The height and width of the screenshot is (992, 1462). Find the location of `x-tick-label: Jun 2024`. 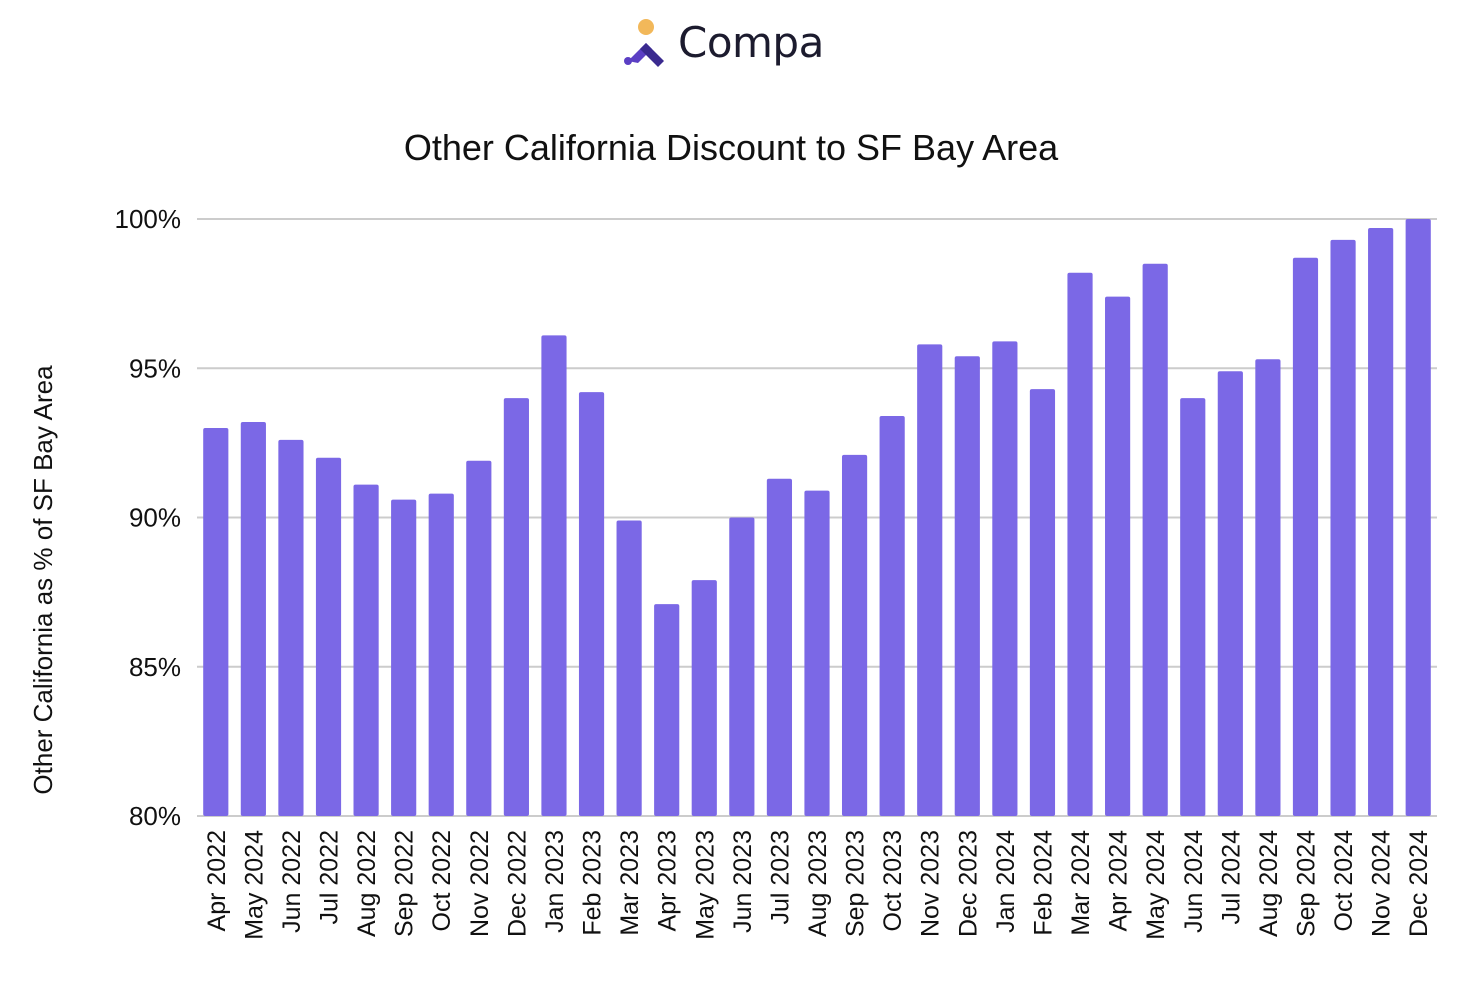

x-tick-label: Jun 2024 is located at coordinates (1194, 881).